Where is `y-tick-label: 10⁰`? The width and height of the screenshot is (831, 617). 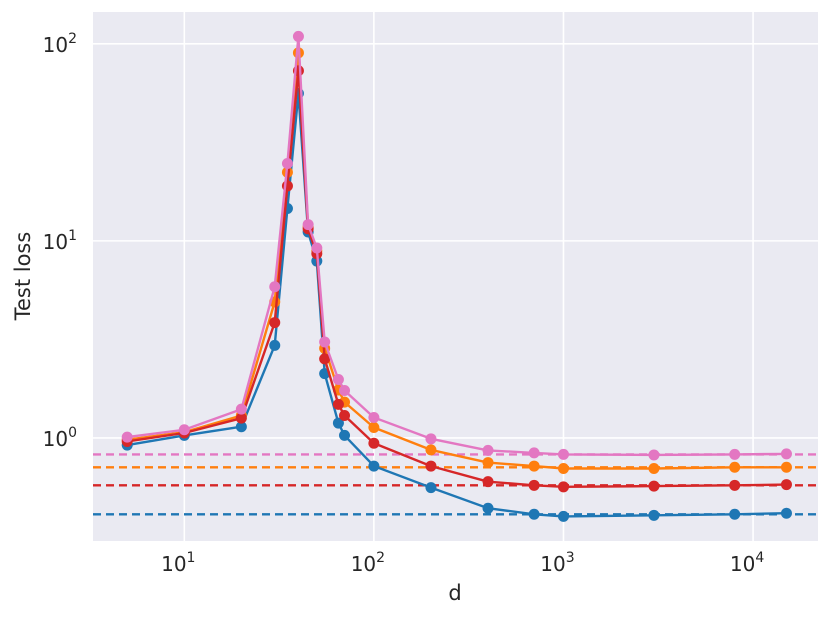 y-tick-label: 10⁰ is located at coordinates (60, 438).